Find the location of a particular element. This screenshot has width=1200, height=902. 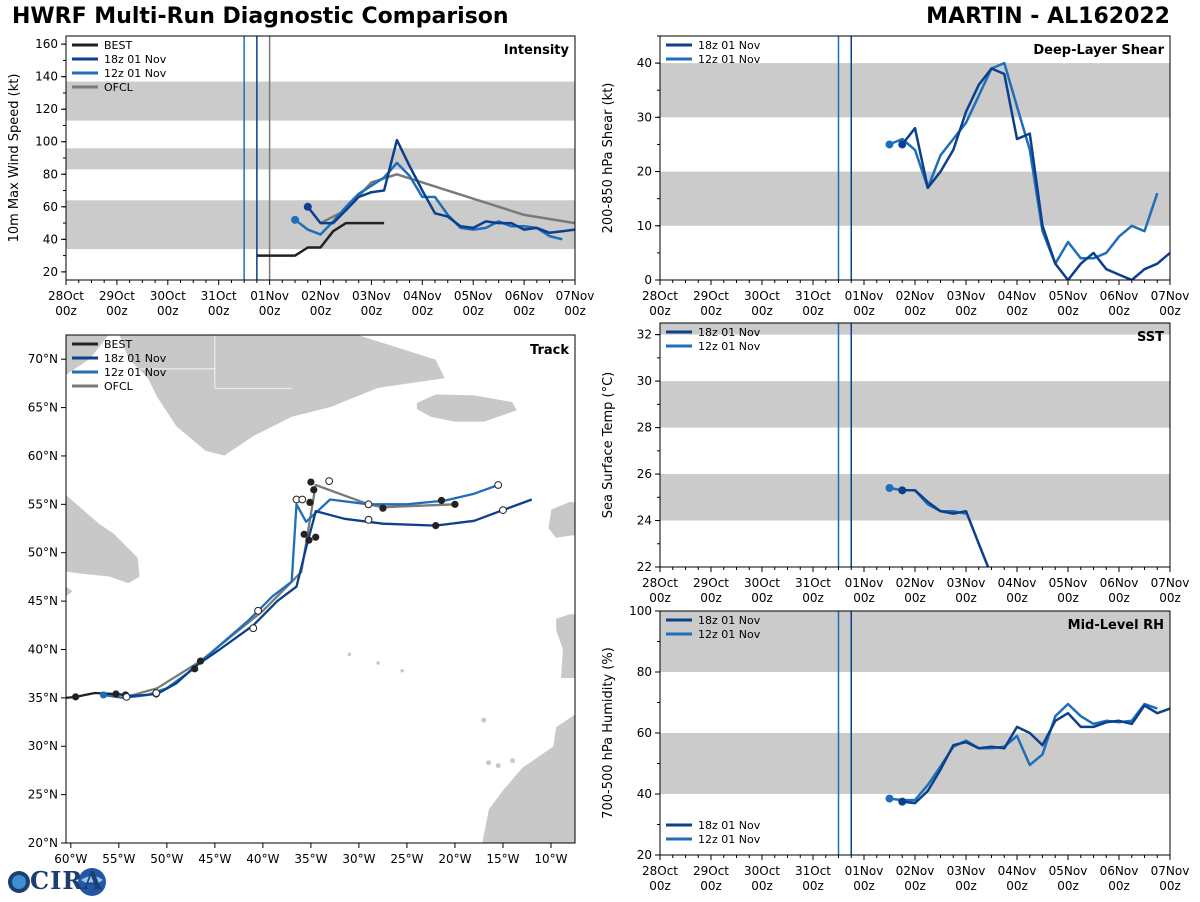

y-tick-label: 20°N is located at coordinates (43, 843).